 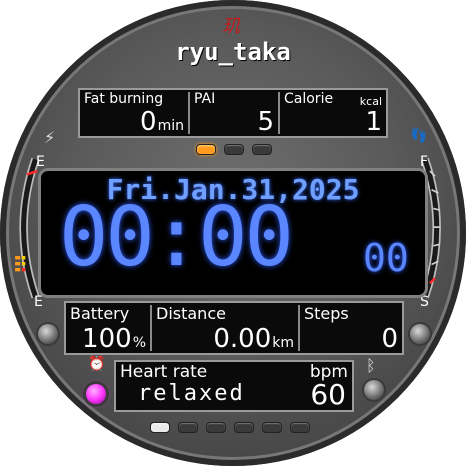 What do you see at coordinates (139, 343) in the screenshot?
I see `battery-unit: %` at bounding box center [139, 343].